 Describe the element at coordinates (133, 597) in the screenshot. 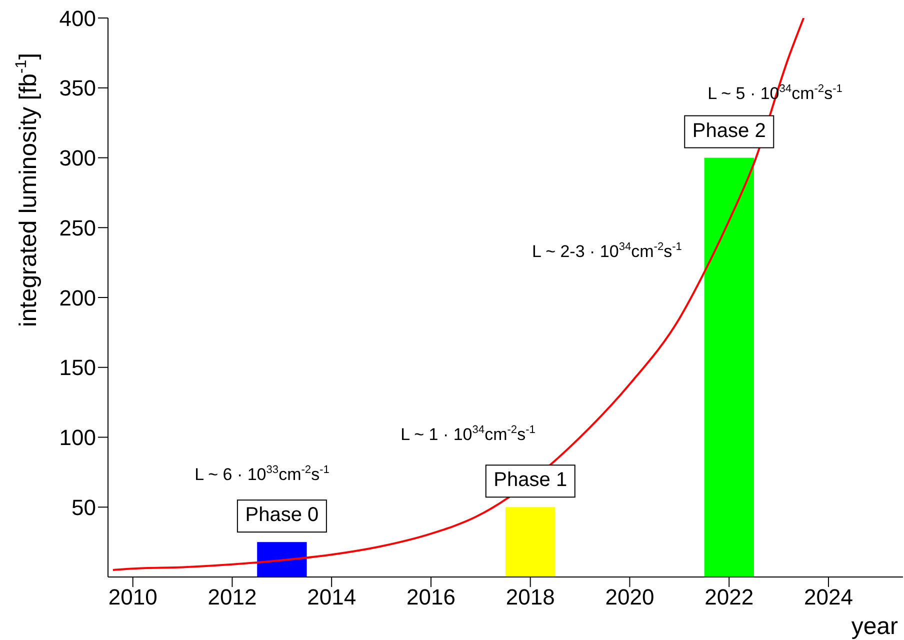

I see `x-tick-label: 2010` at that location.